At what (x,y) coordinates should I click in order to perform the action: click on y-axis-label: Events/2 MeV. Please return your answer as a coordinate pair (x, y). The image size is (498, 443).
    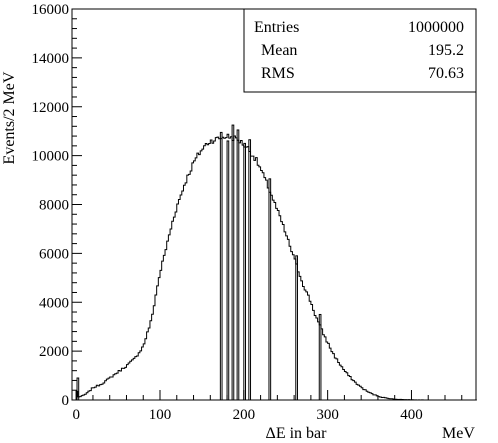
    Looking at the image, I should click on (9, 117).